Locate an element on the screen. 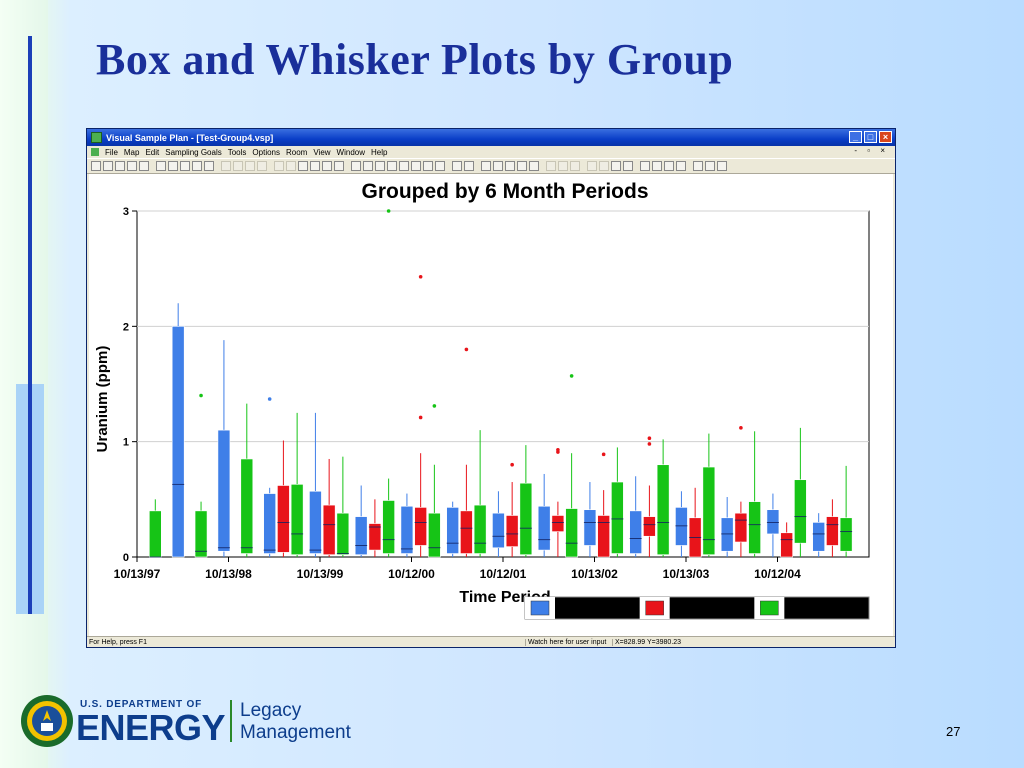 This screenshot has width=1024, height=768. chart-title: Grouped by 6 Month Periods is located at coordinates (504, 191).